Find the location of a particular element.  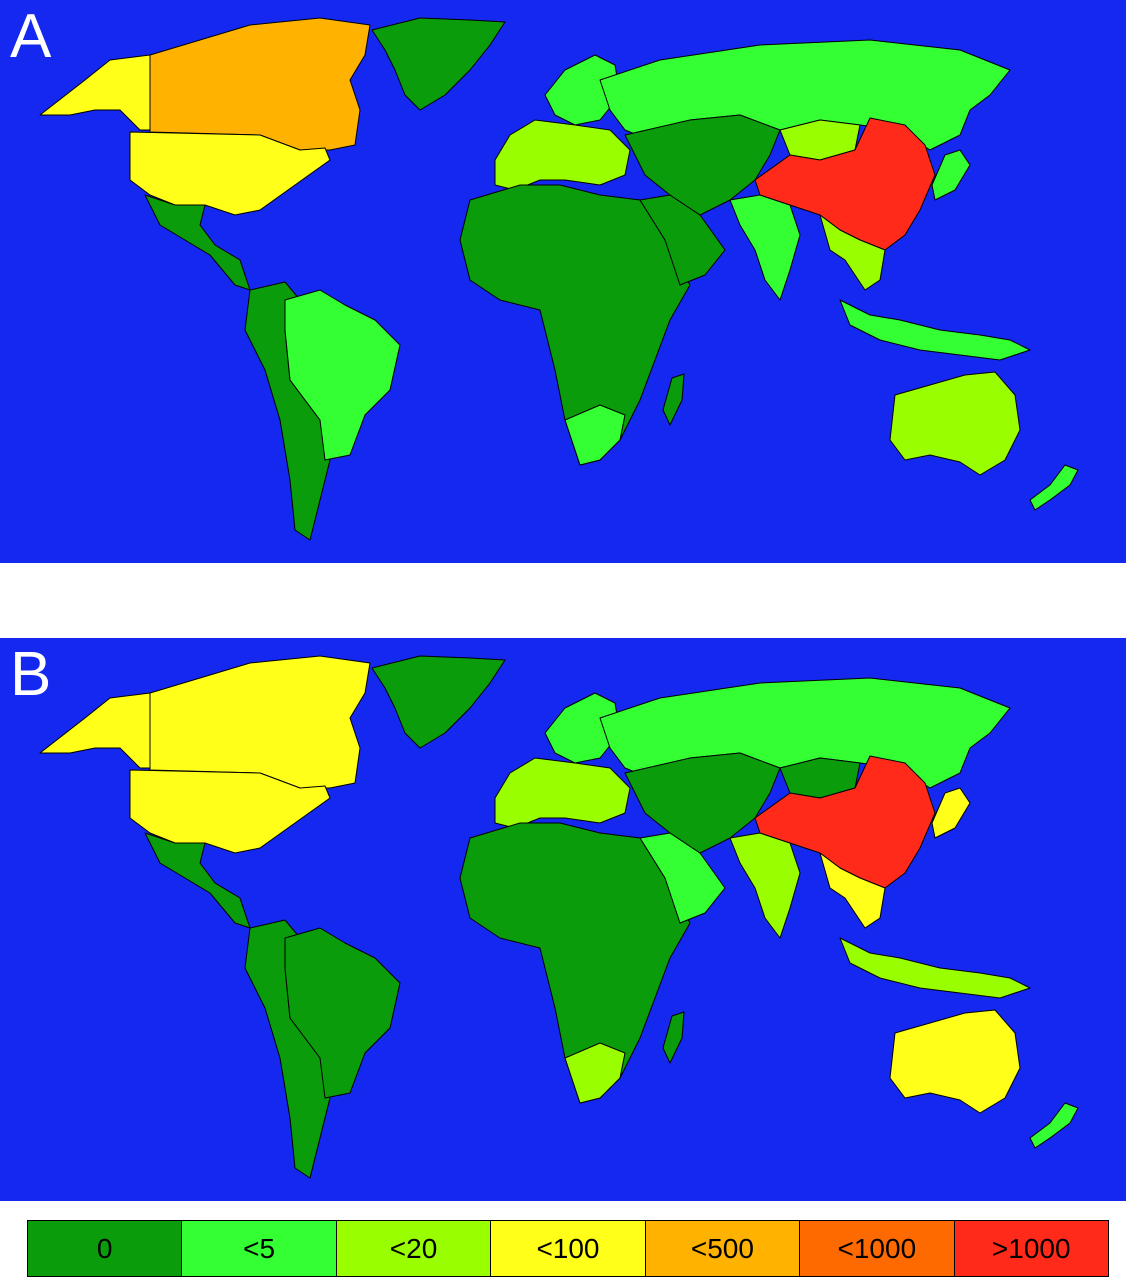

legend-item: <100 is located at coordinates (568, 1248).